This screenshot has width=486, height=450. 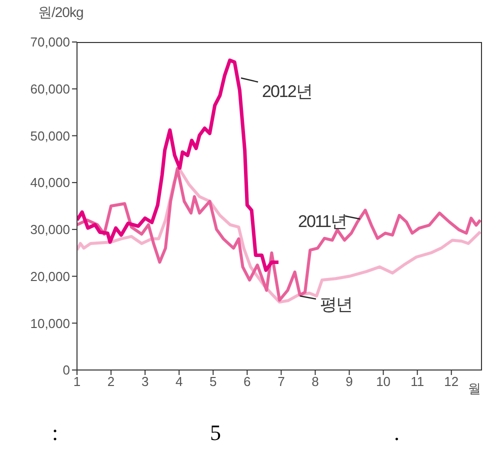 I want to click on x-tick-label: 1, so click(x=77, y=382).